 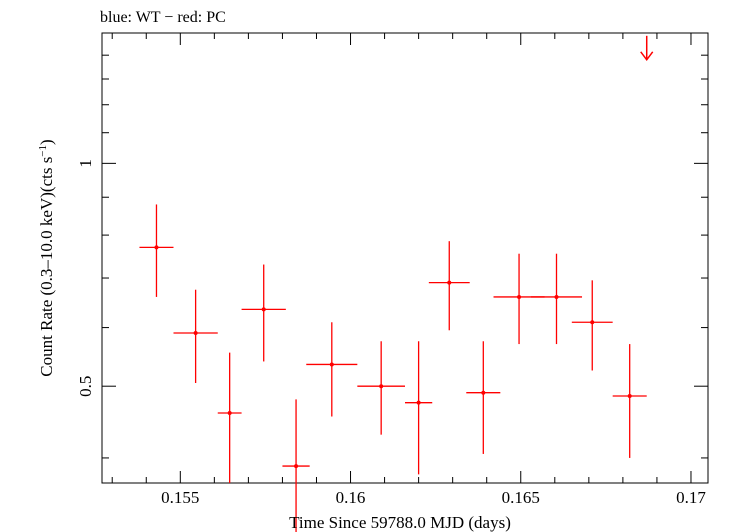 What do you see at coordinates (400, 522) in the screenshot?
I see `x-axis-label: Time Since 59788.0 MJD (days)` at bounding box center [400, 522].